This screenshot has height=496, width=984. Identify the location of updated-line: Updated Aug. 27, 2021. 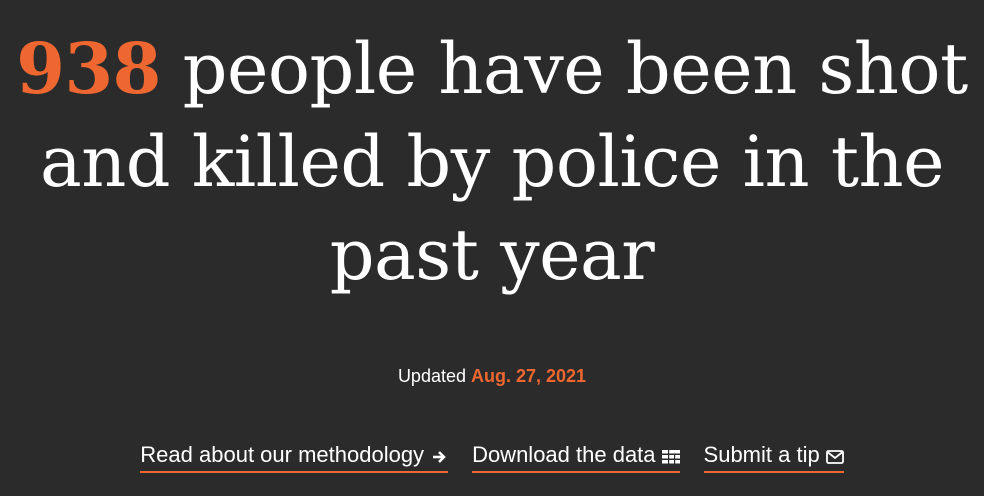
(492, 376).